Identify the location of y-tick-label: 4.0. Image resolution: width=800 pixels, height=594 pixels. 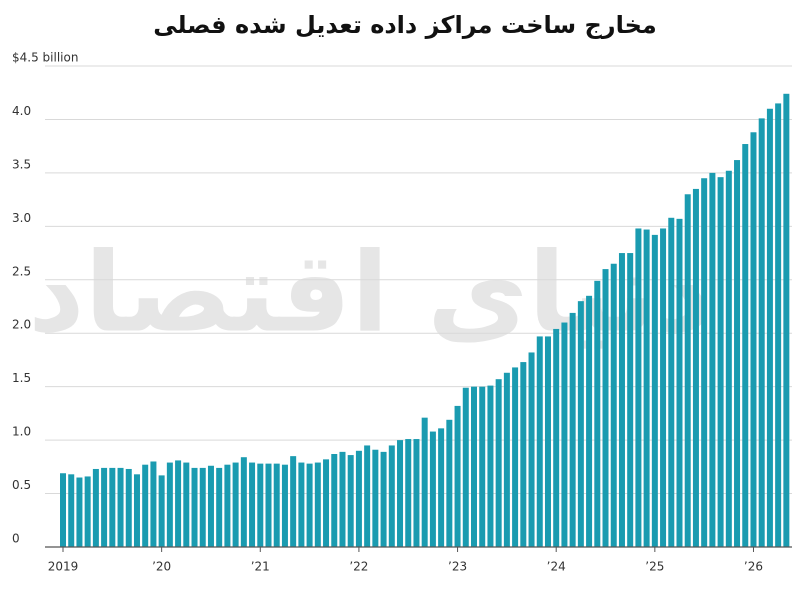
(21, 111).